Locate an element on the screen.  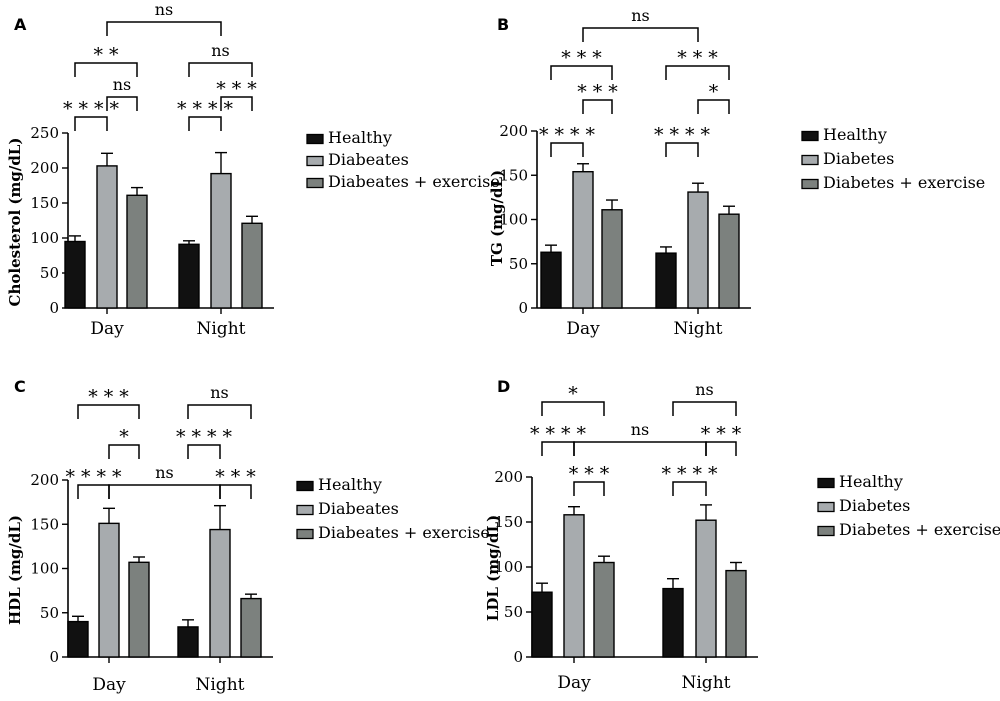
panel-c-x-tick-label: Day is located at coordinates (109, 685).